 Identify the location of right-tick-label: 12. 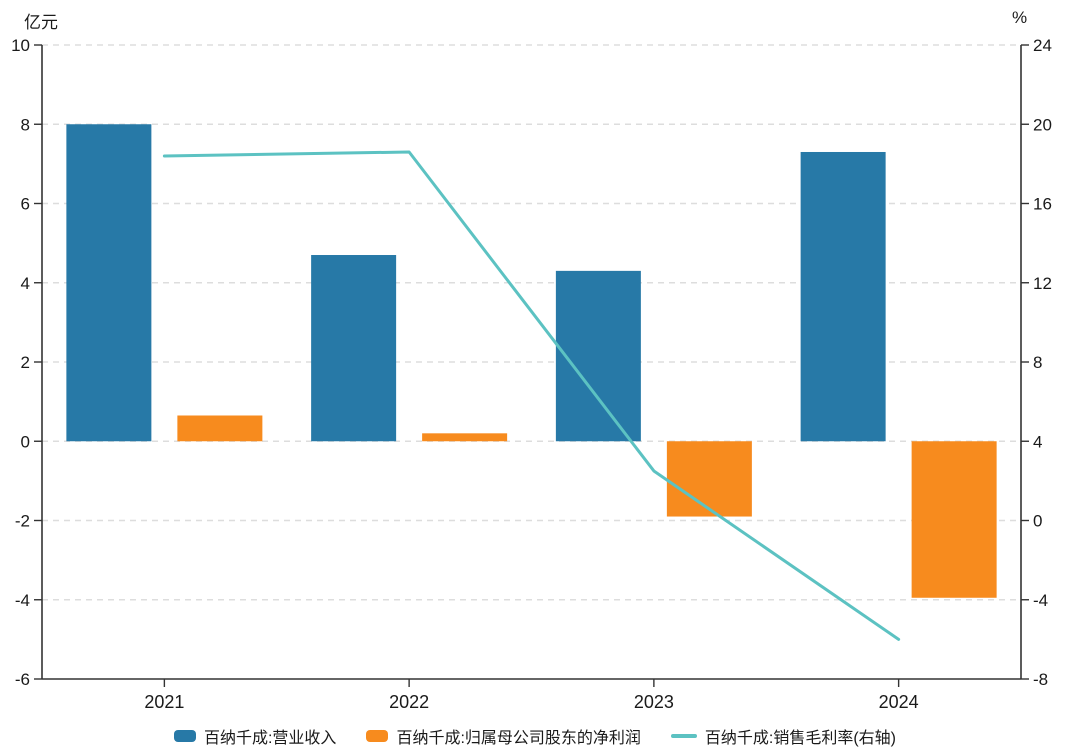
(1042, 283).